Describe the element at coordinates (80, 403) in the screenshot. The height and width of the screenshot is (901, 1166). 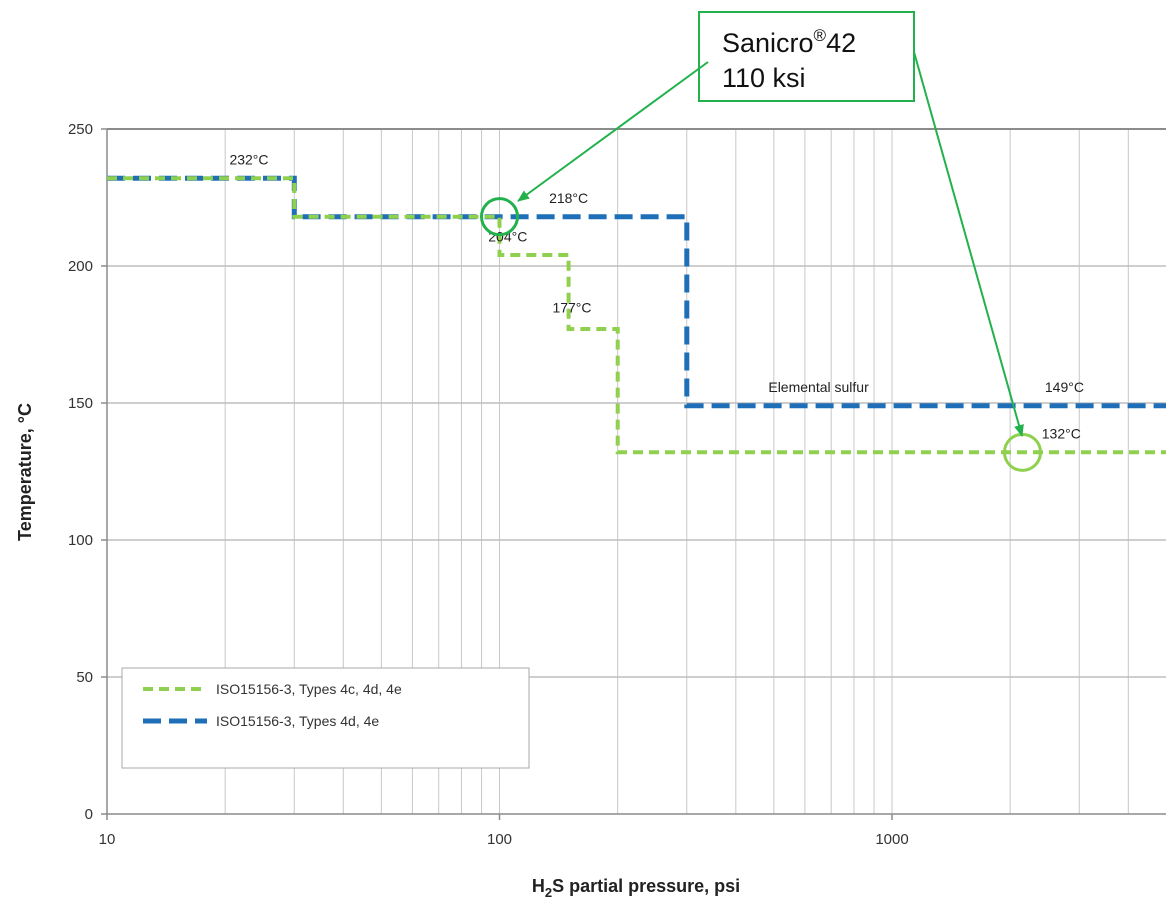
I see `y-tick-label: 150` at that location.